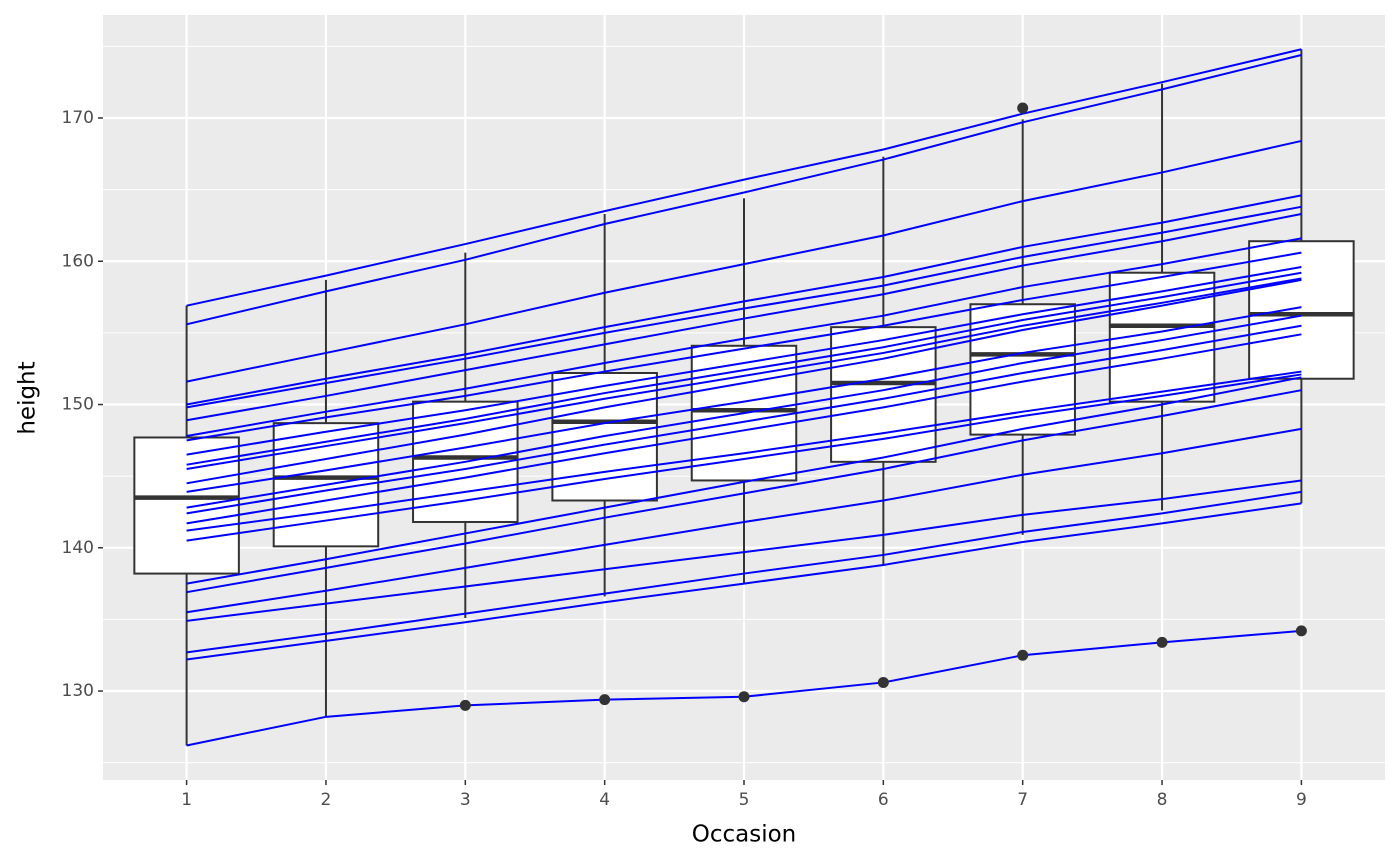 This screenshot has width=1400, height=866. What do you see at coordinates (326, 800) in the screenshot?
I see `x-tick-label: 2` at bounding box center [326, 800].